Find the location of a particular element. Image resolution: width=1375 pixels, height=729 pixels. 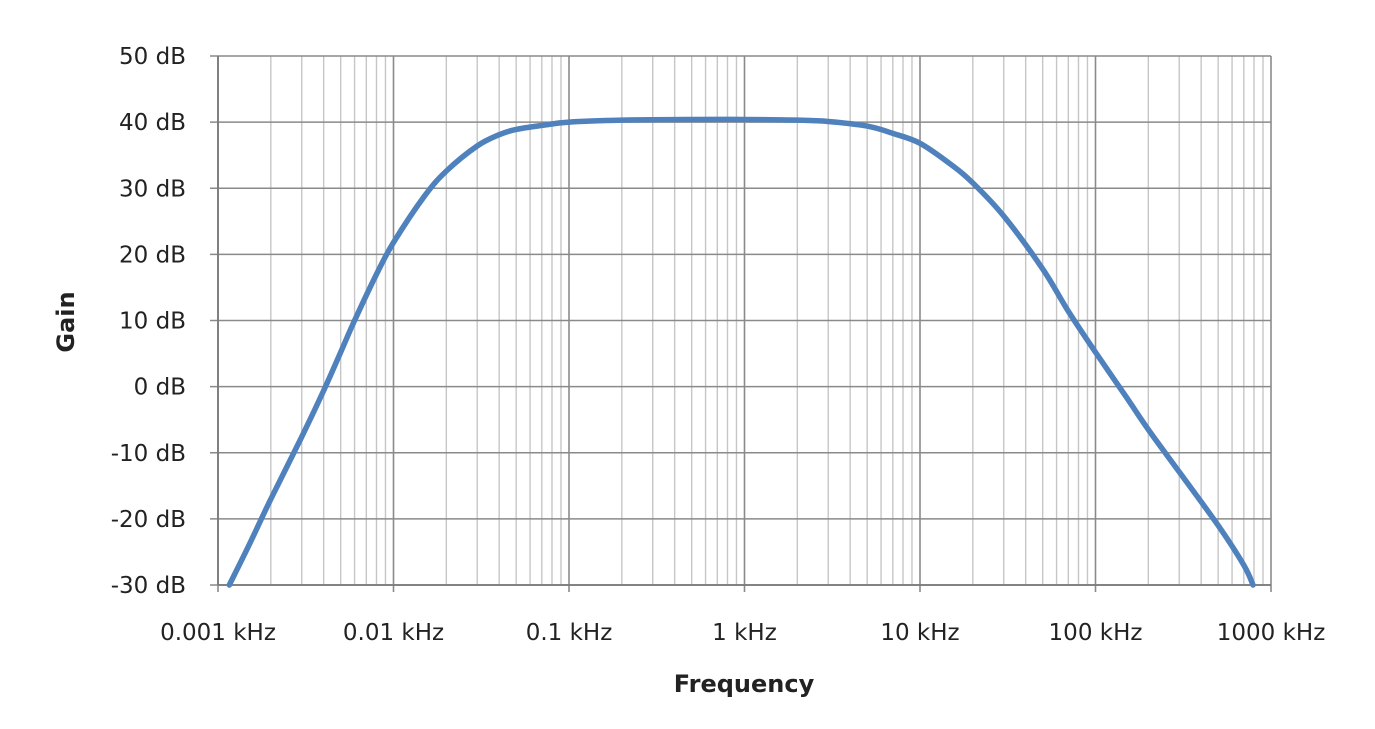

x-tick-label: 0.01 kHz is located at coordinates (393, 633).